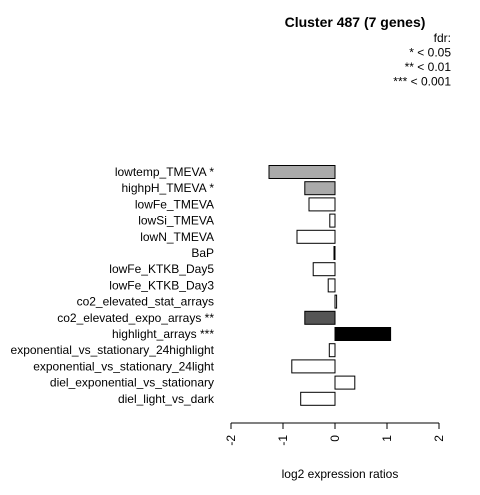  I want to click on category-label: lowSi_TMEVA, so click(176, 221).